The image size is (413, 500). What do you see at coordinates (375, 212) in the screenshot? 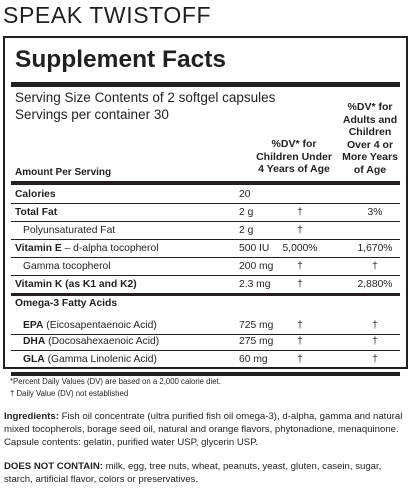
I see `dv-adults: 3%` at bounding box center [375, 212].